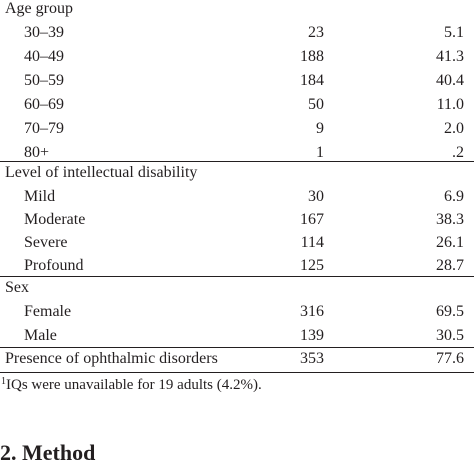 This screenshot has height=474, width=474. Describe the element at coordinates (44, 56) in the screenshot. I see `row-label: 40–49` at that location.